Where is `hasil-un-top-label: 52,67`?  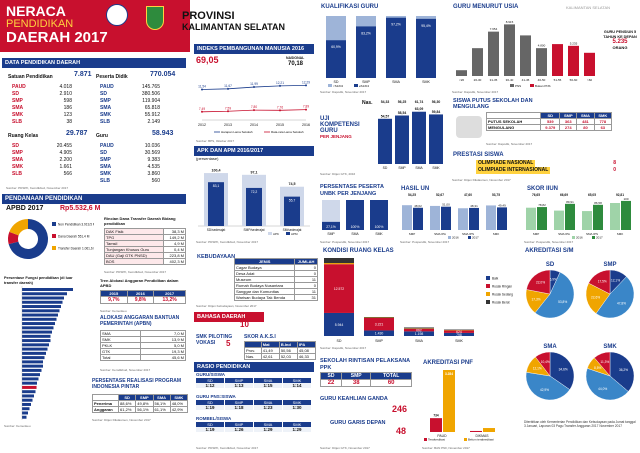
hasil-un-top-label: 52,67 is located at coordinates (440, 195).